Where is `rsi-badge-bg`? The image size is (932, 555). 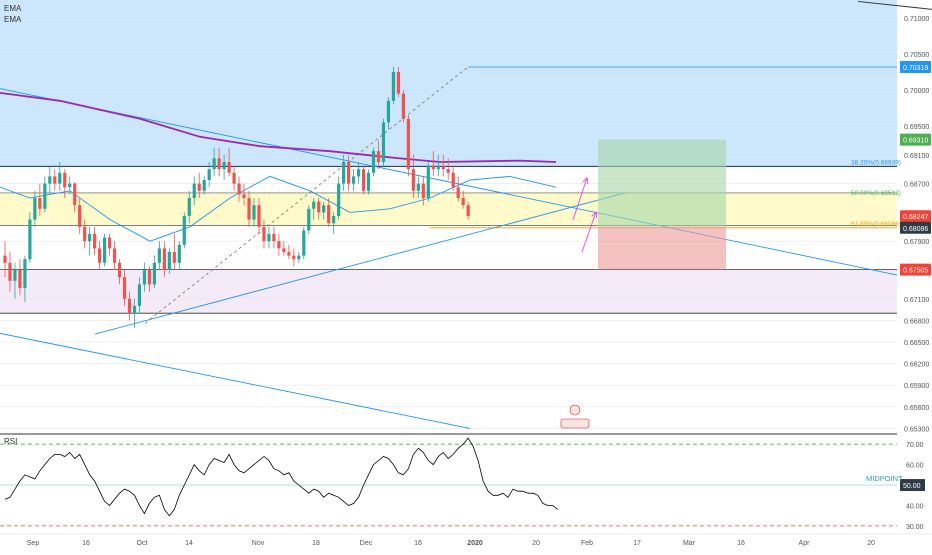 rsi-badge-bg is located at coordinates (912, 485).